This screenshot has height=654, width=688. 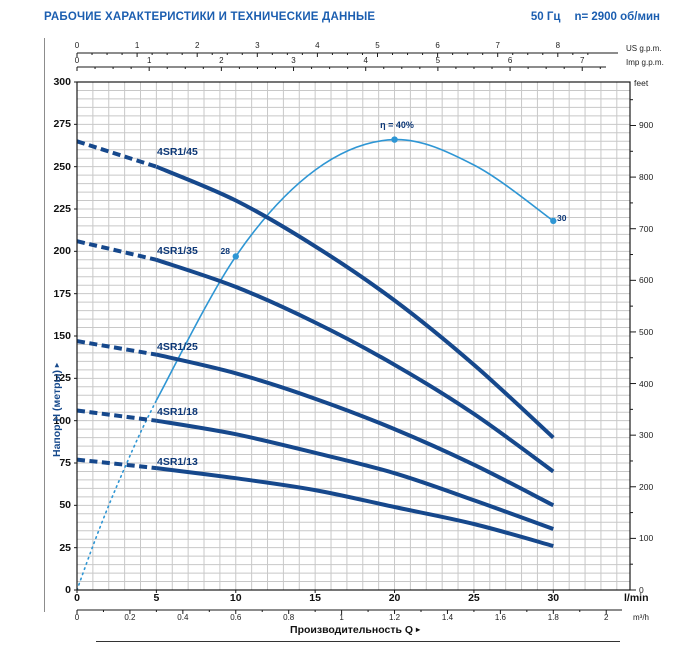 What do you see at coordinates (289, 617) in the screenshot?
I see `m3h-tick-label: 0.8` at bounding box center [289, 617].